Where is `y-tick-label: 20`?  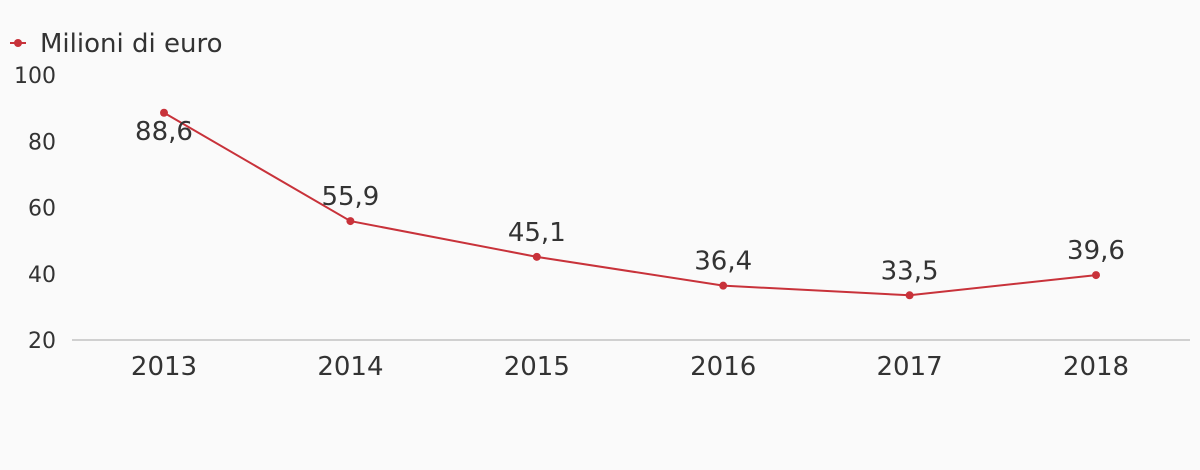 y-tick-label: 20 is located at coordinates (42, 341).